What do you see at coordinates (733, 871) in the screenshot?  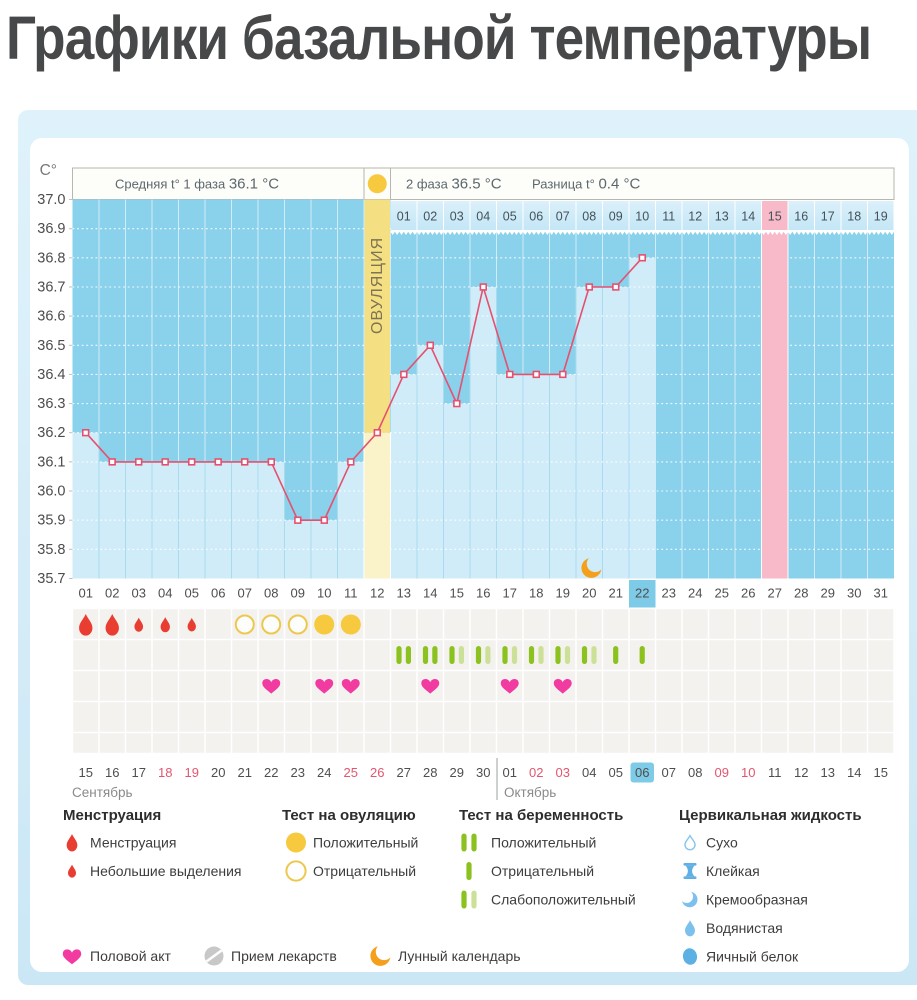 I see `svg-text: Клейкая` at bounding box center [733, 871].